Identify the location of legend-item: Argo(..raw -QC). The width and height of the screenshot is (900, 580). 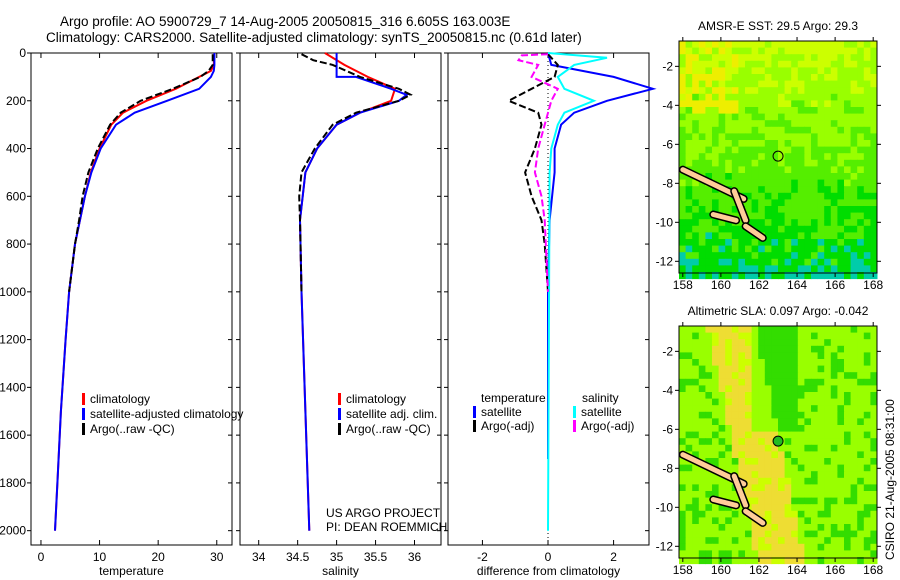
(132, 429).